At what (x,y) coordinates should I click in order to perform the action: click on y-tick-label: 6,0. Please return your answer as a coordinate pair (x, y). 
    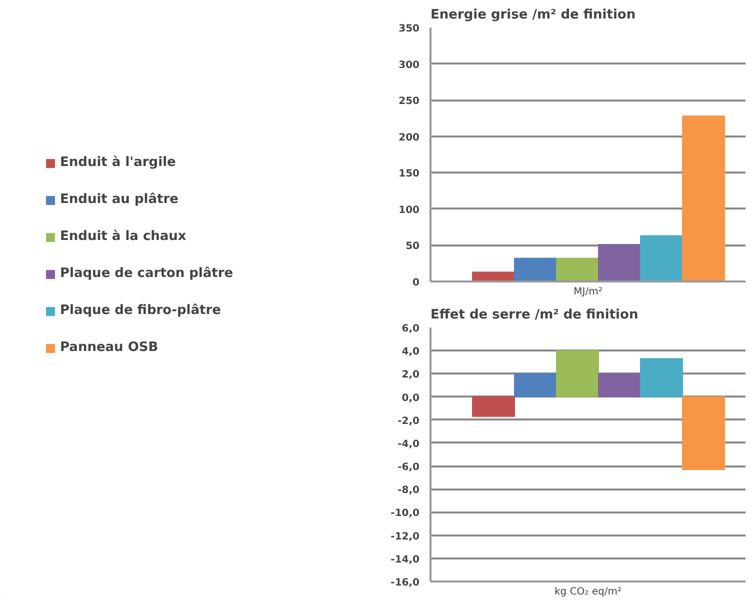
    Looking at the image, I should click on (411, 329).